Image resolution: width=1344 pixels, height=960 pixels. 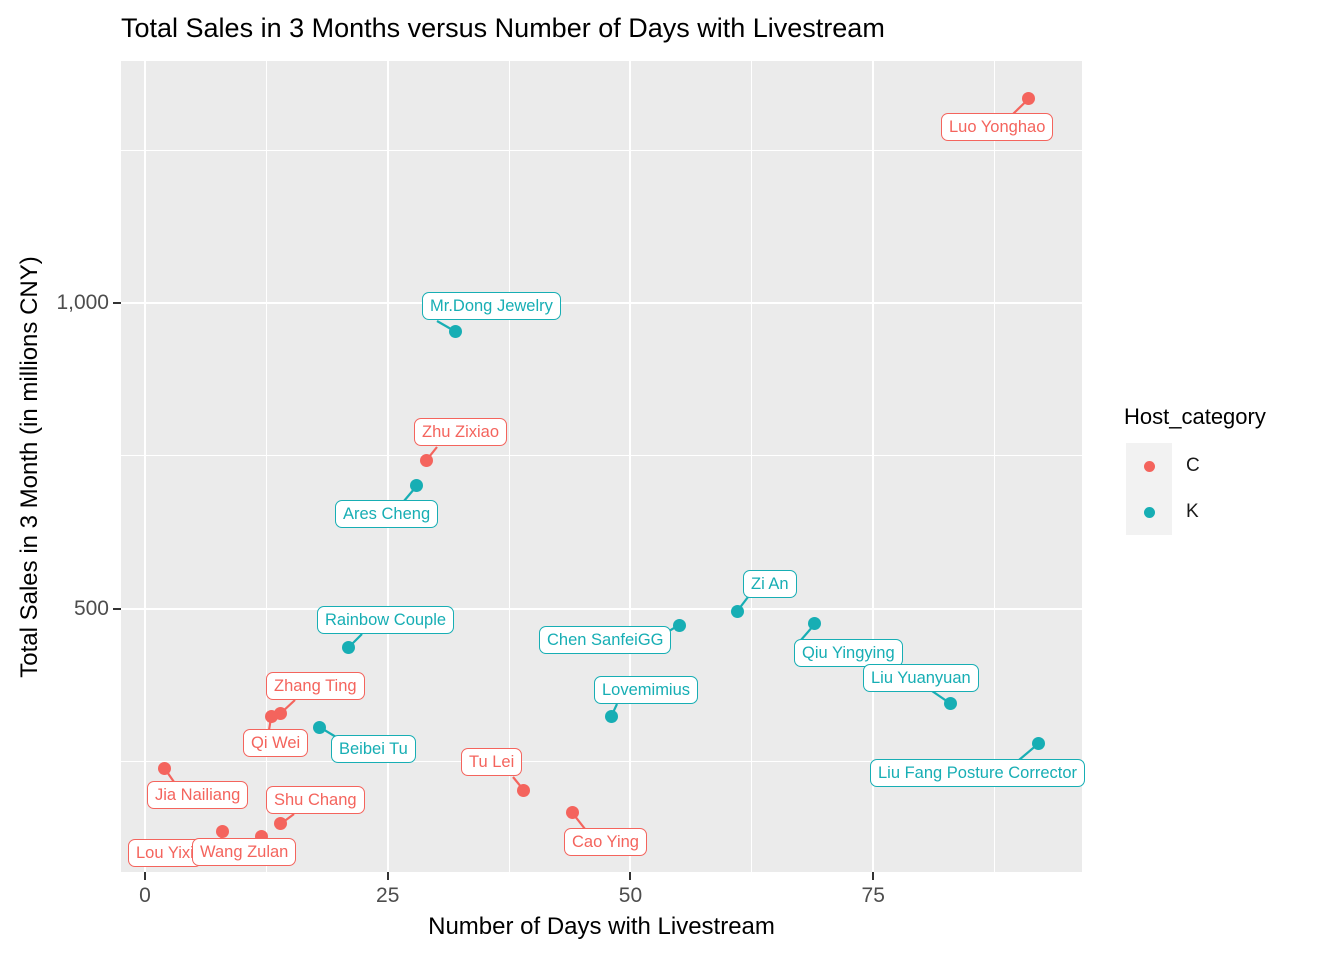 What do you see at coordinates (1193, 465) in the screenshot?
I see `legend-label: C` at bounding box center [1193, 465].